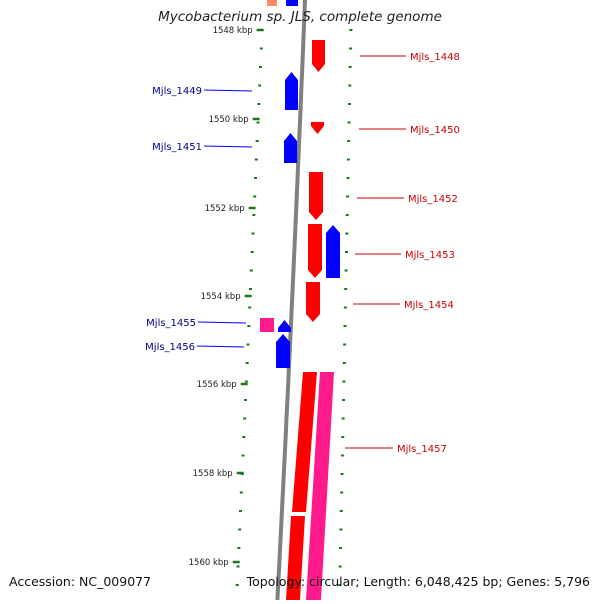 The height and width of the screenshot is (604, 600). Describe the element at coordinates (217, 385) in the screenshot. I see `scale-label: 1556 kbp` at that location.